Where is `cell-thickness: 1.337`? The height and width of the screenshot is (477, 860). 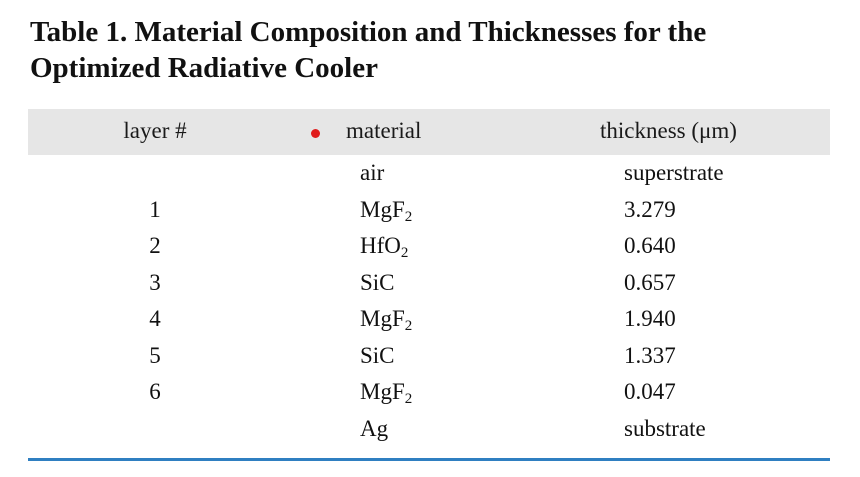
cell-thickness: 1.337 is located at coordinates (650, 355).